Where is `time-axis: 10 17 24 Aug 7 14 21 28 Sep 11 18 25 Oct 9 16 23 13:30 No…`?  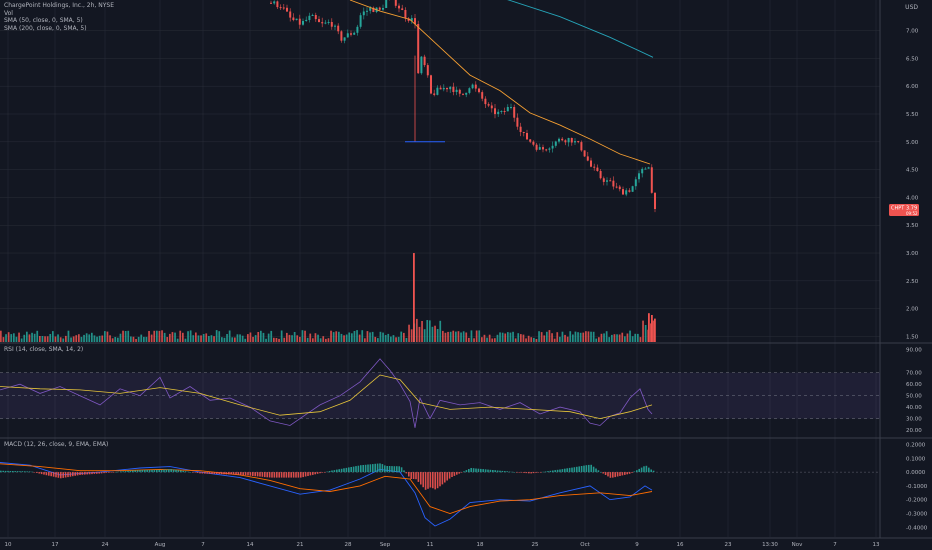 time-axis: 10 17 24 Aug 7 14 21 28 Sep 11 18 25 Oct 9 16 23 13:30 No… is located at coordinates (442, 545).